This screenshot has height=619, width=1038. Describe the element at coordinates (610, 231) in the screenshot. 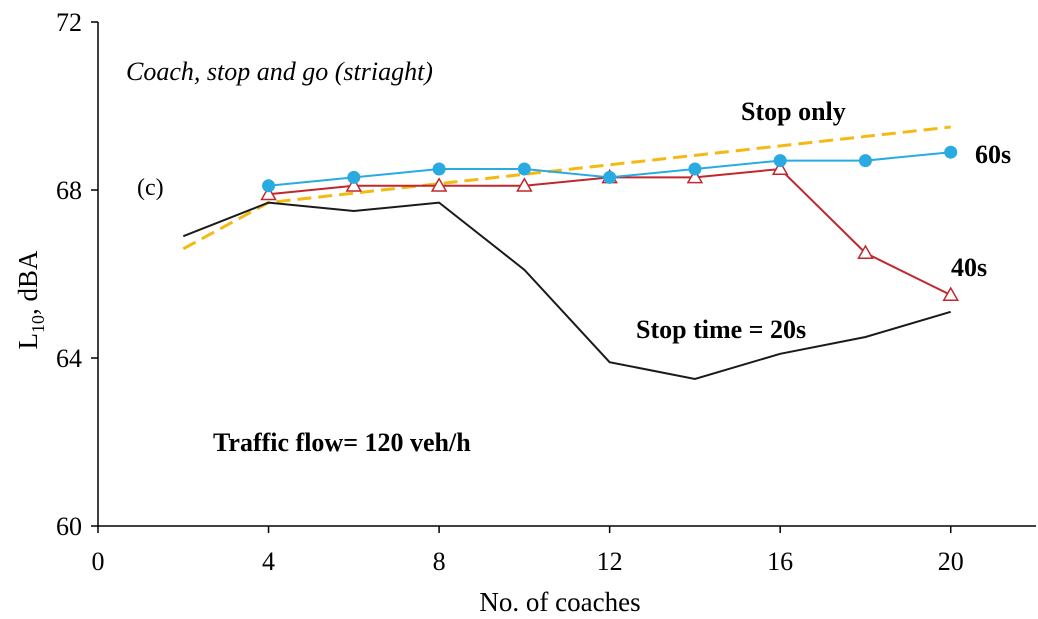

I see `series-line-40s` at that location.